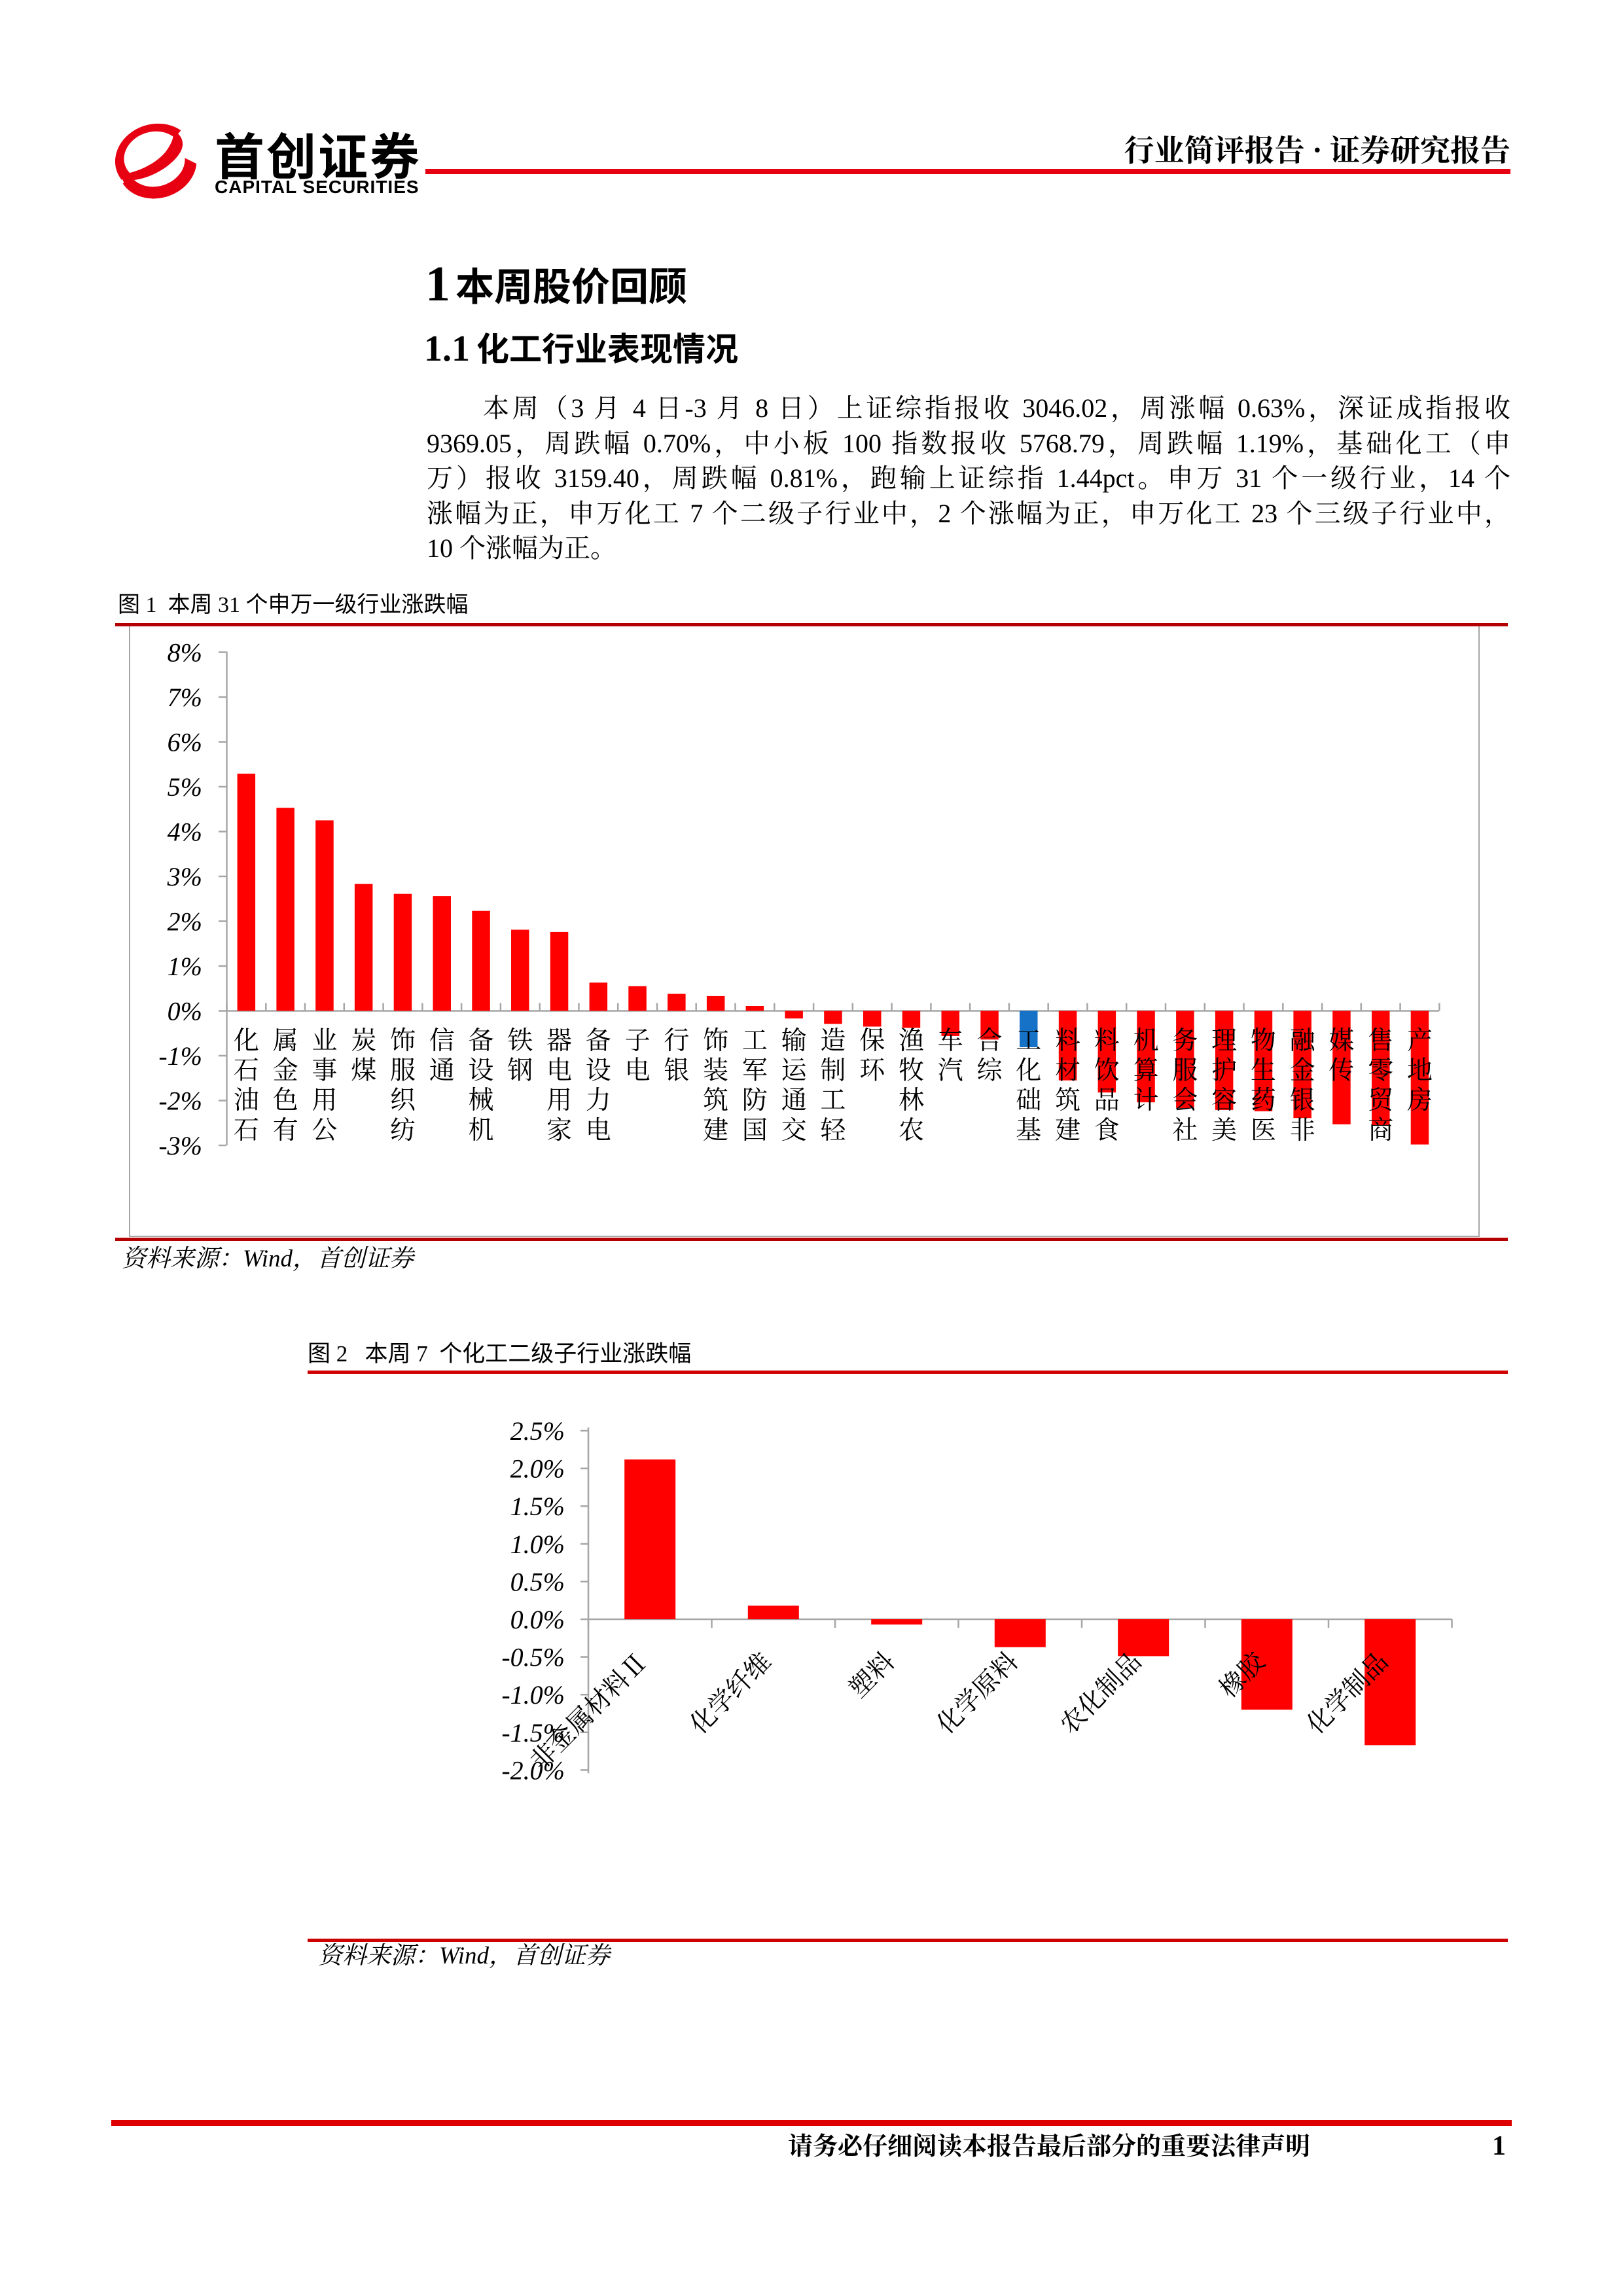 The height and width of the screenshot is (2296, 1623). I want to click on svg-text: 2.5%, so click(537, 1431).